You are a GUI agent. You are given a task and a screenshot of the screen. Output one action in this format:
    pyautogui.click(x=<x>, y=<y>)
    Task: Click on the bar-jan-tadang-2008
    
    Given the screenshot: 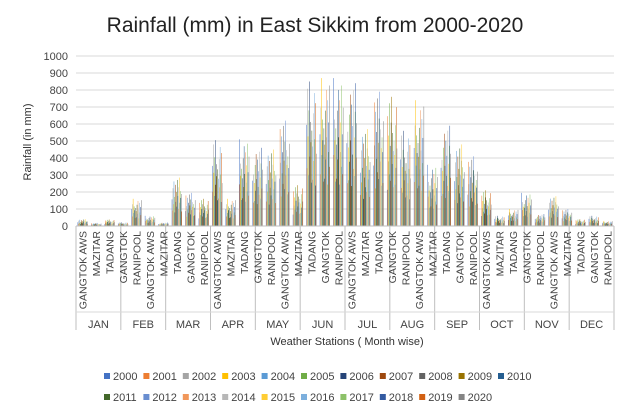 What is the action you would take?
    pyautogui.click(x=108, y=223)
    